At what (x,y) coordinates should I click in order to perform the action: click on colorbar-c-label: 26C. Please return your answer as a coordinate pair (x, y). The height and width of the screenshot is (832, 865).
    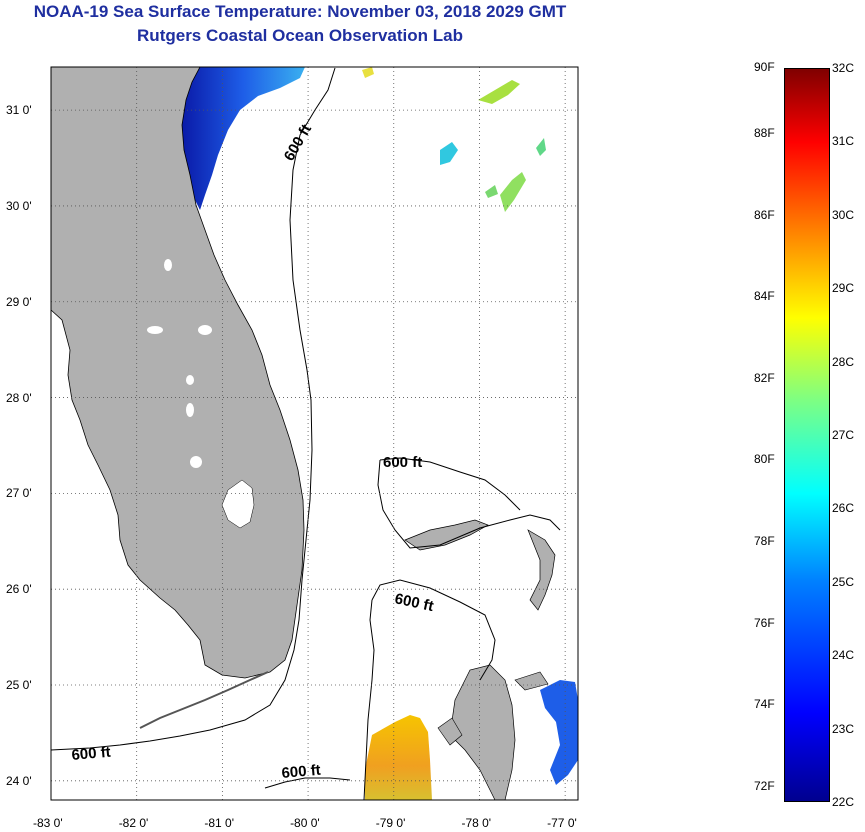
    Looking at the image, I should click on (843, 508).